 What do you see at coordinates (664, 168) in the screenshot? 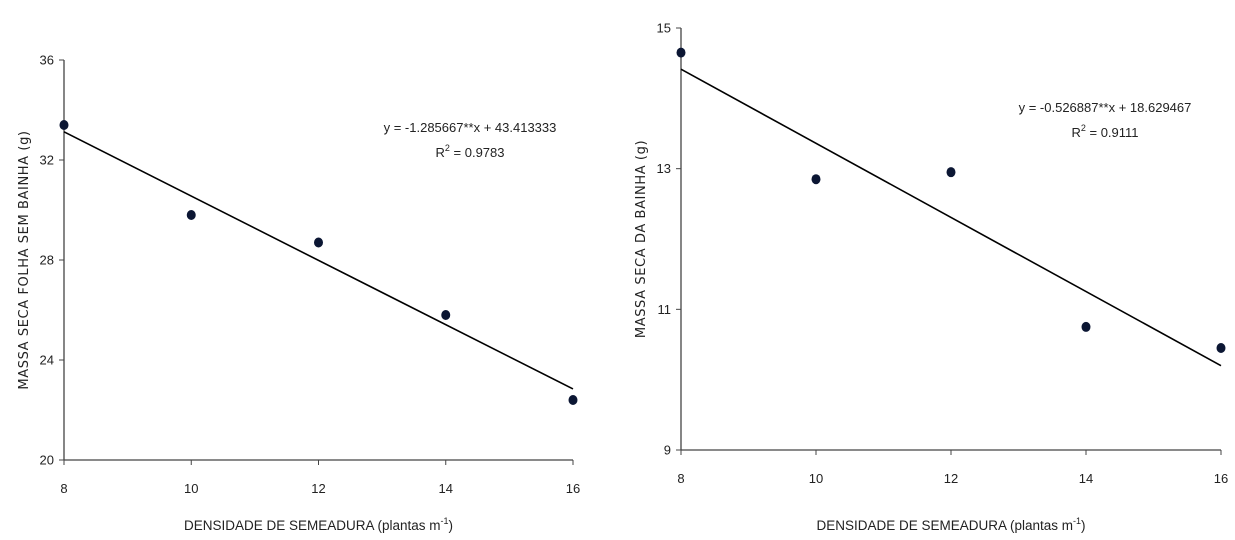
I see `y-tick-label: 13` at bounding box center [664, 168].